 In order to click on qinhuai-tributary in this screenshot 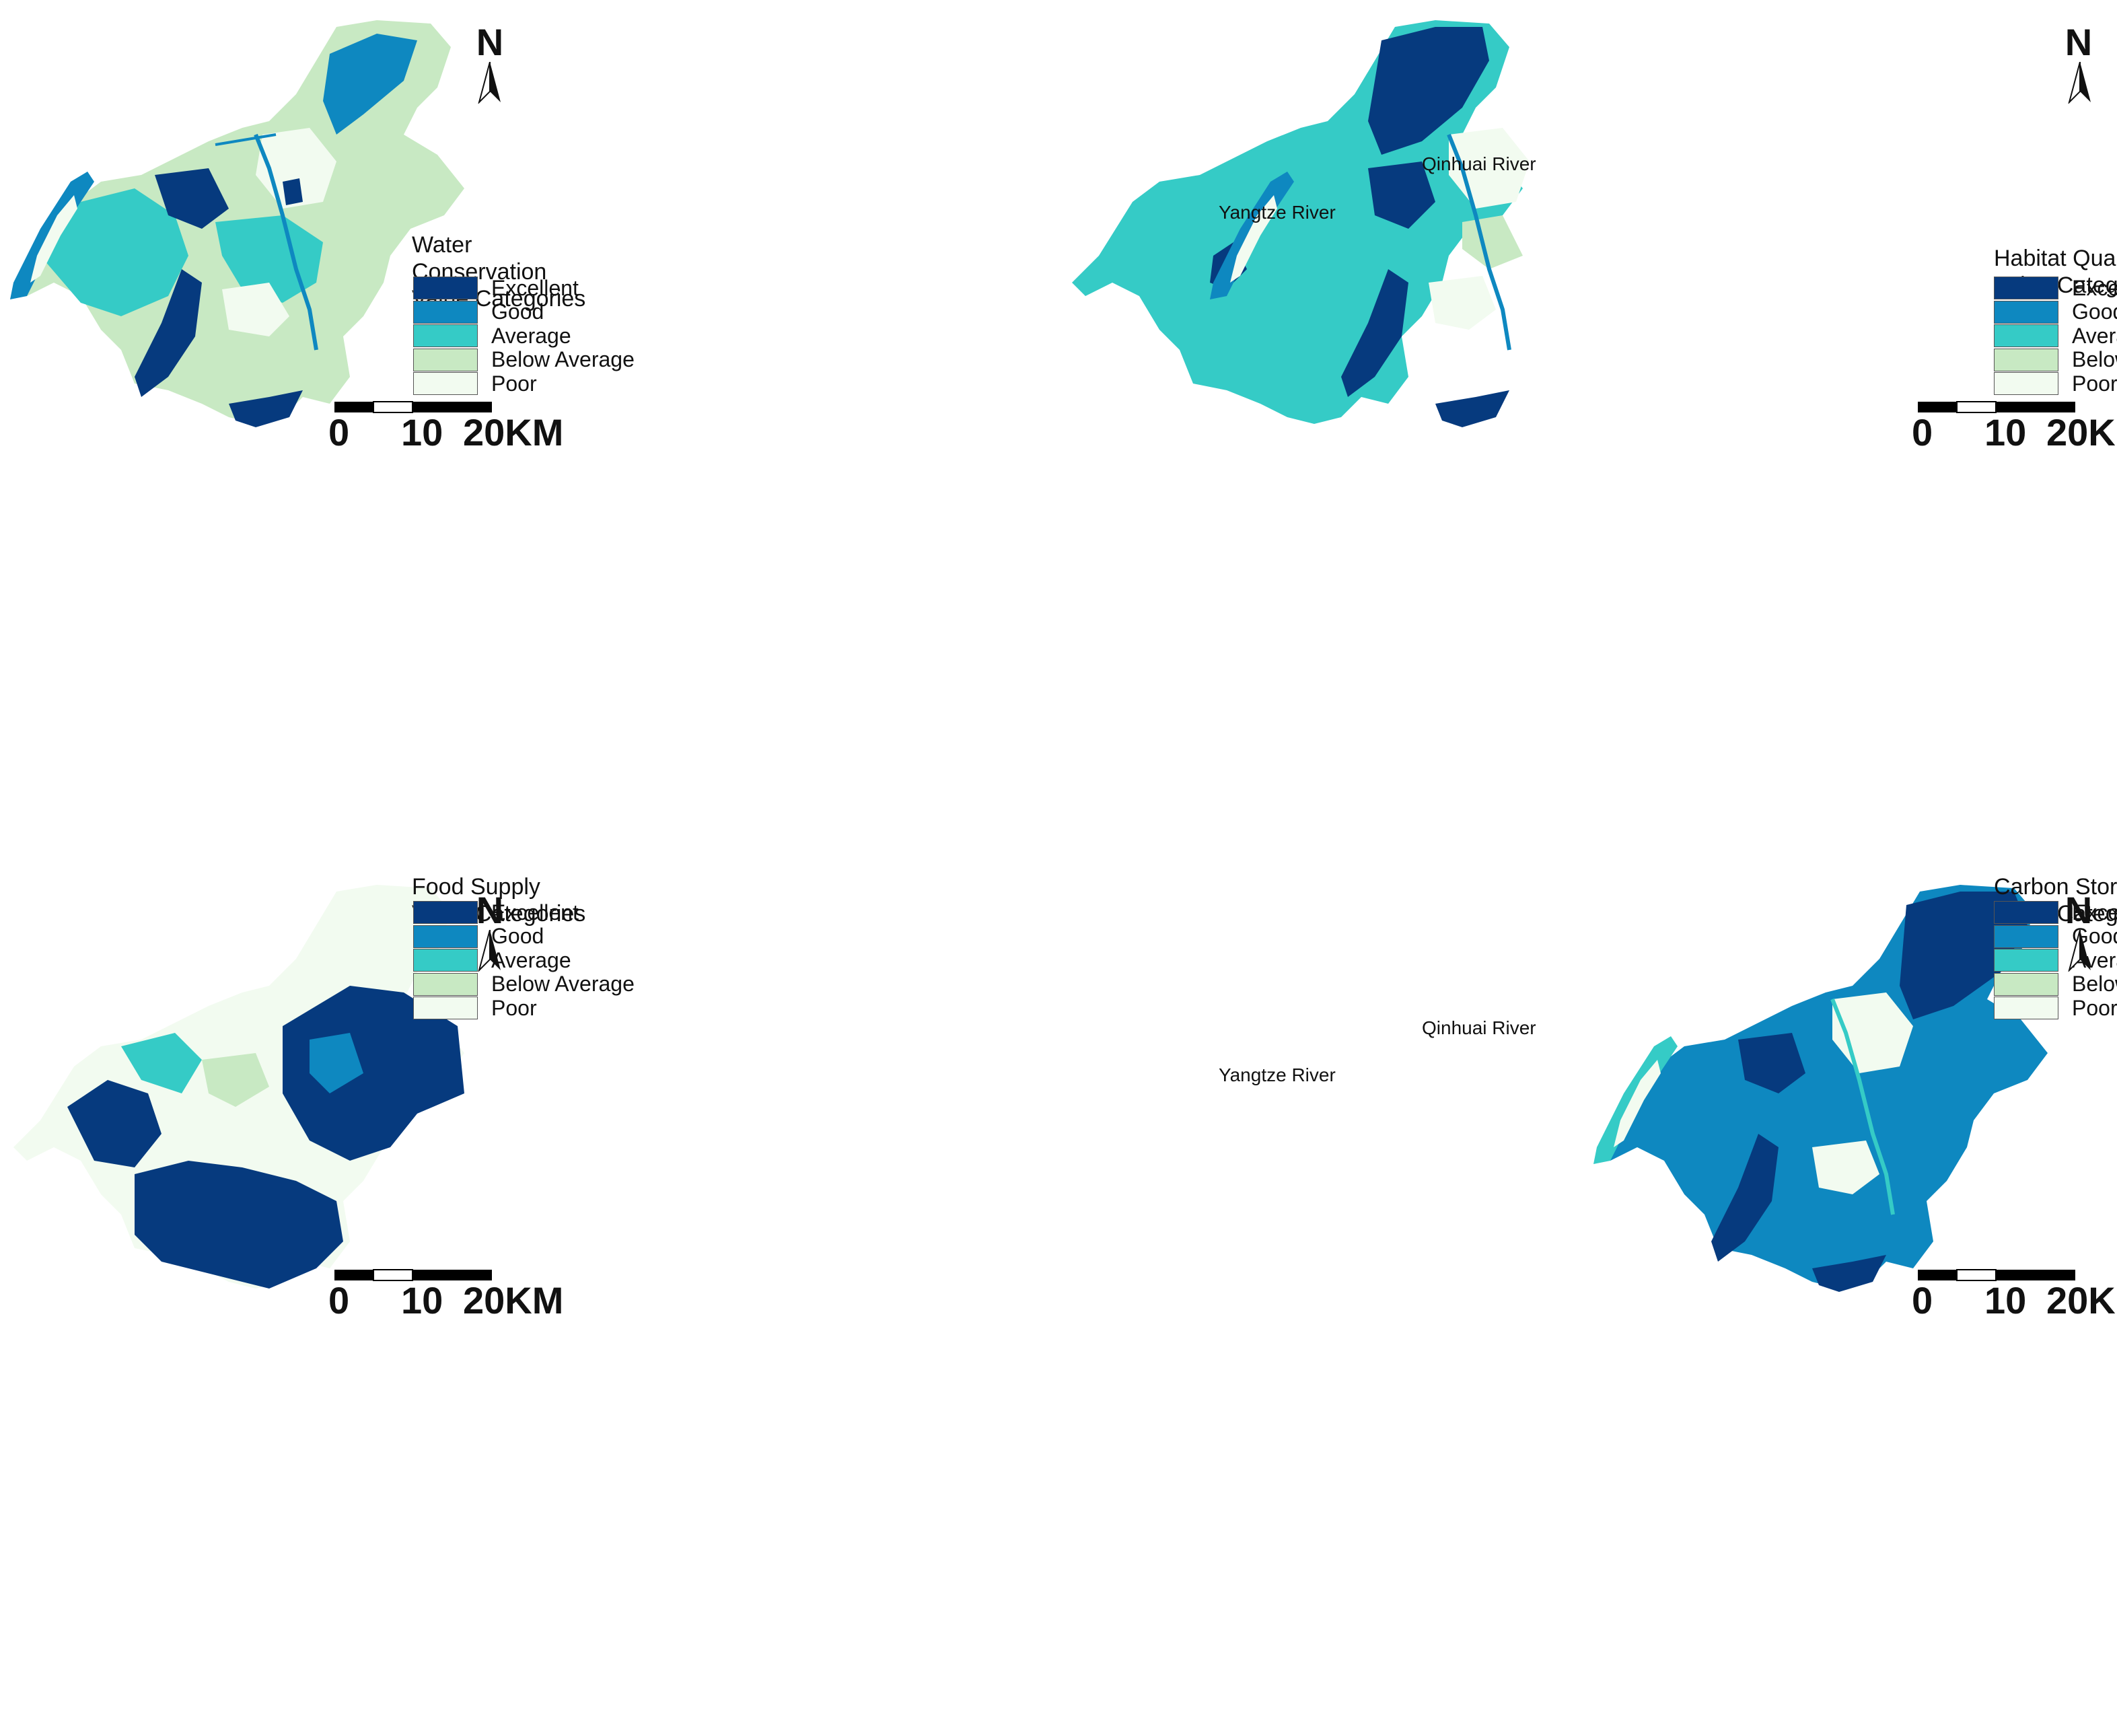, I will do `click(246, 139)`.